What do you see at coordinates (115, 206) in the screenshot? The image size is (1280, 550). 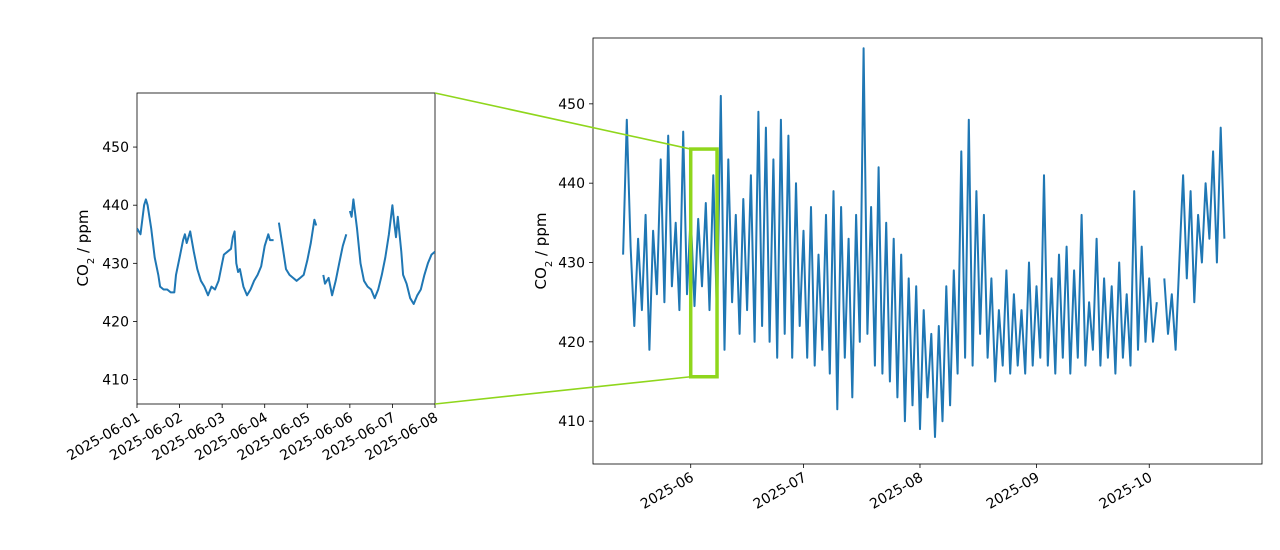 I see `inset-ytick-label: 440` at bounding box center [115, 206].